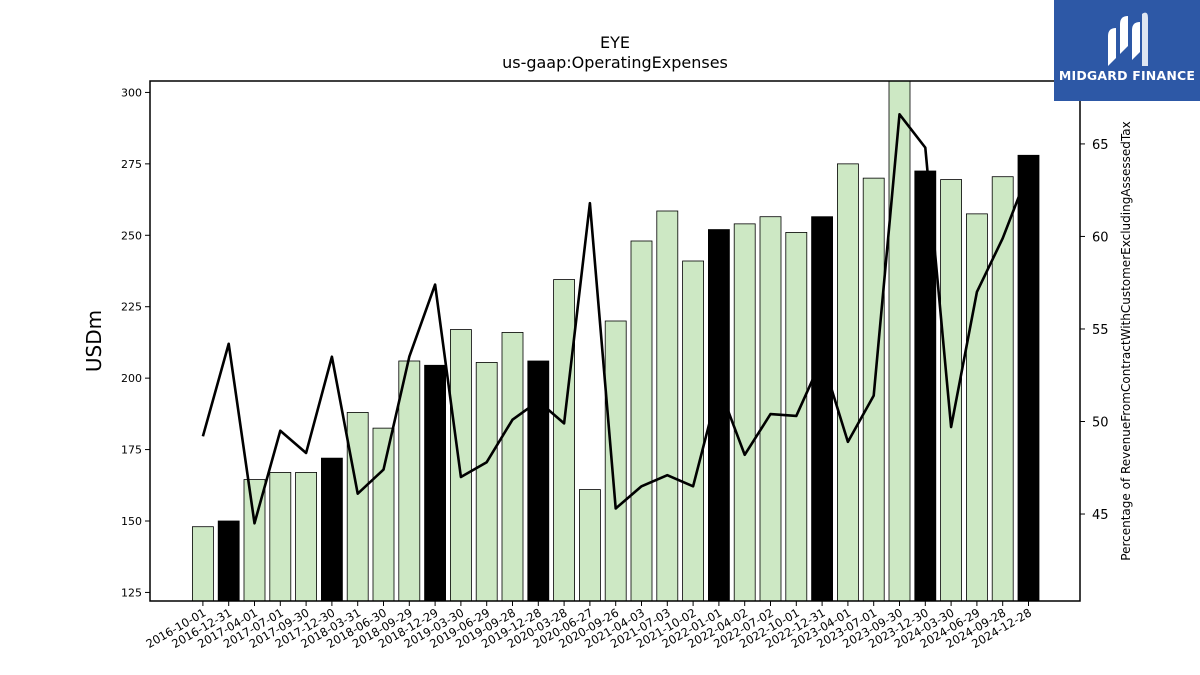 The image size is (1200, 675). What do you see at coordinates (615, 62) in the screenshot?
I see `chart-subtitle: us-gaap:OperatingExpenses` at bounding box center [615, 62].